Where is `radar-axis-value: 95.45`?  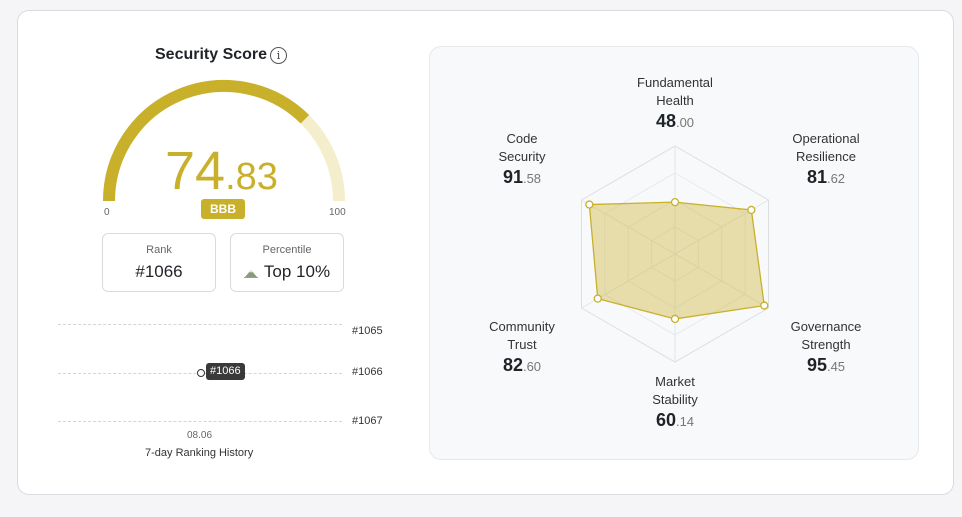
radar-axis-value: 95.45 is located at coordinates (826, 366).